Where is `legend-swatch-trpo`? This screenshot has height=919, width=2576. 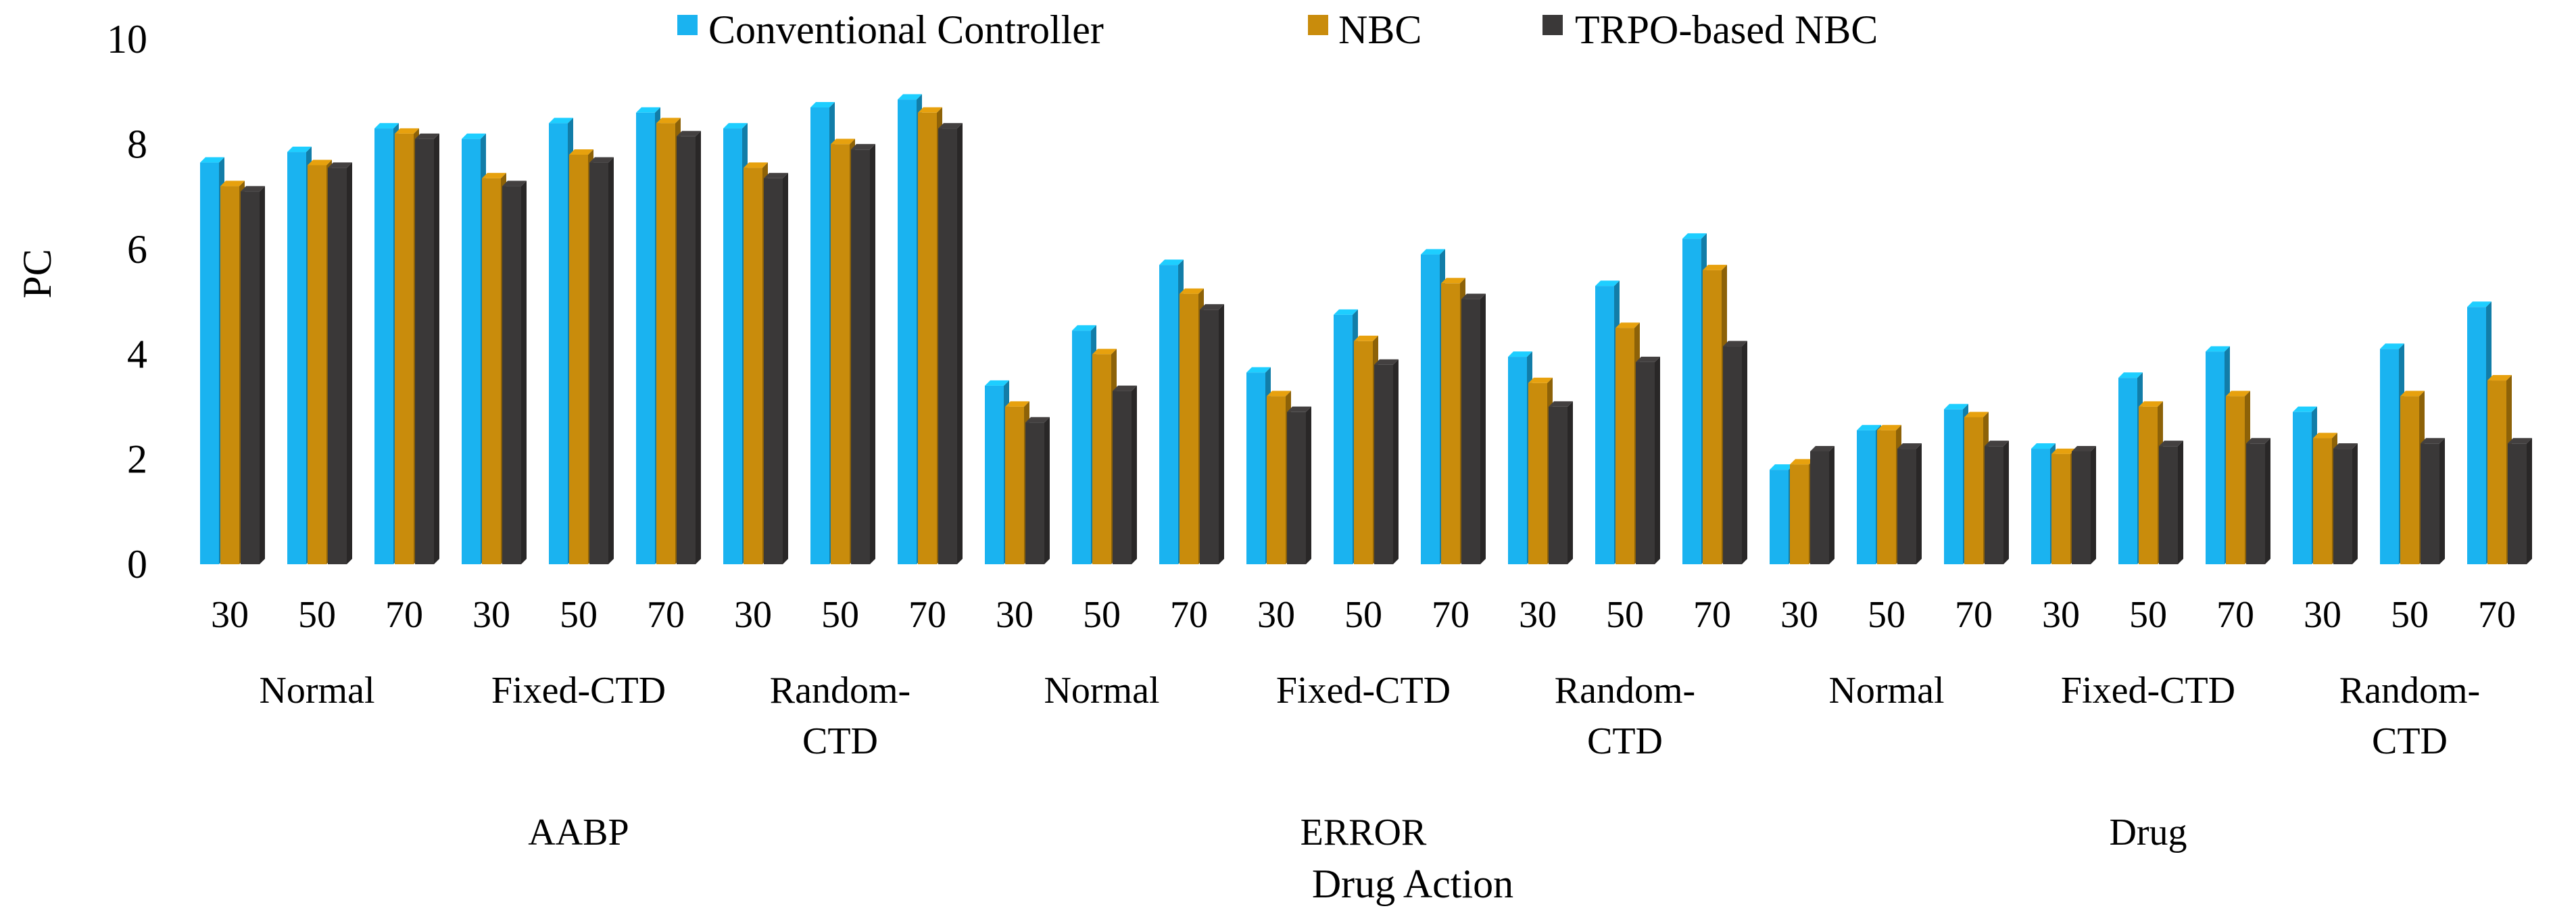 legend-swatch-trpo is located at coordinates (1552, 25).